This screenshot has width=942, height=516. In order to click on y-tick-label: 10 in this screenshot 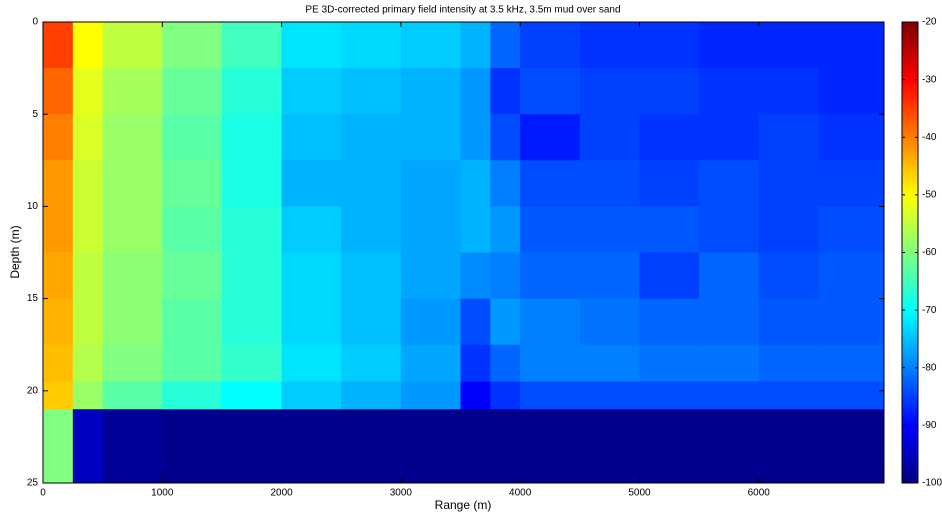, I will do `click(33, 206)`.